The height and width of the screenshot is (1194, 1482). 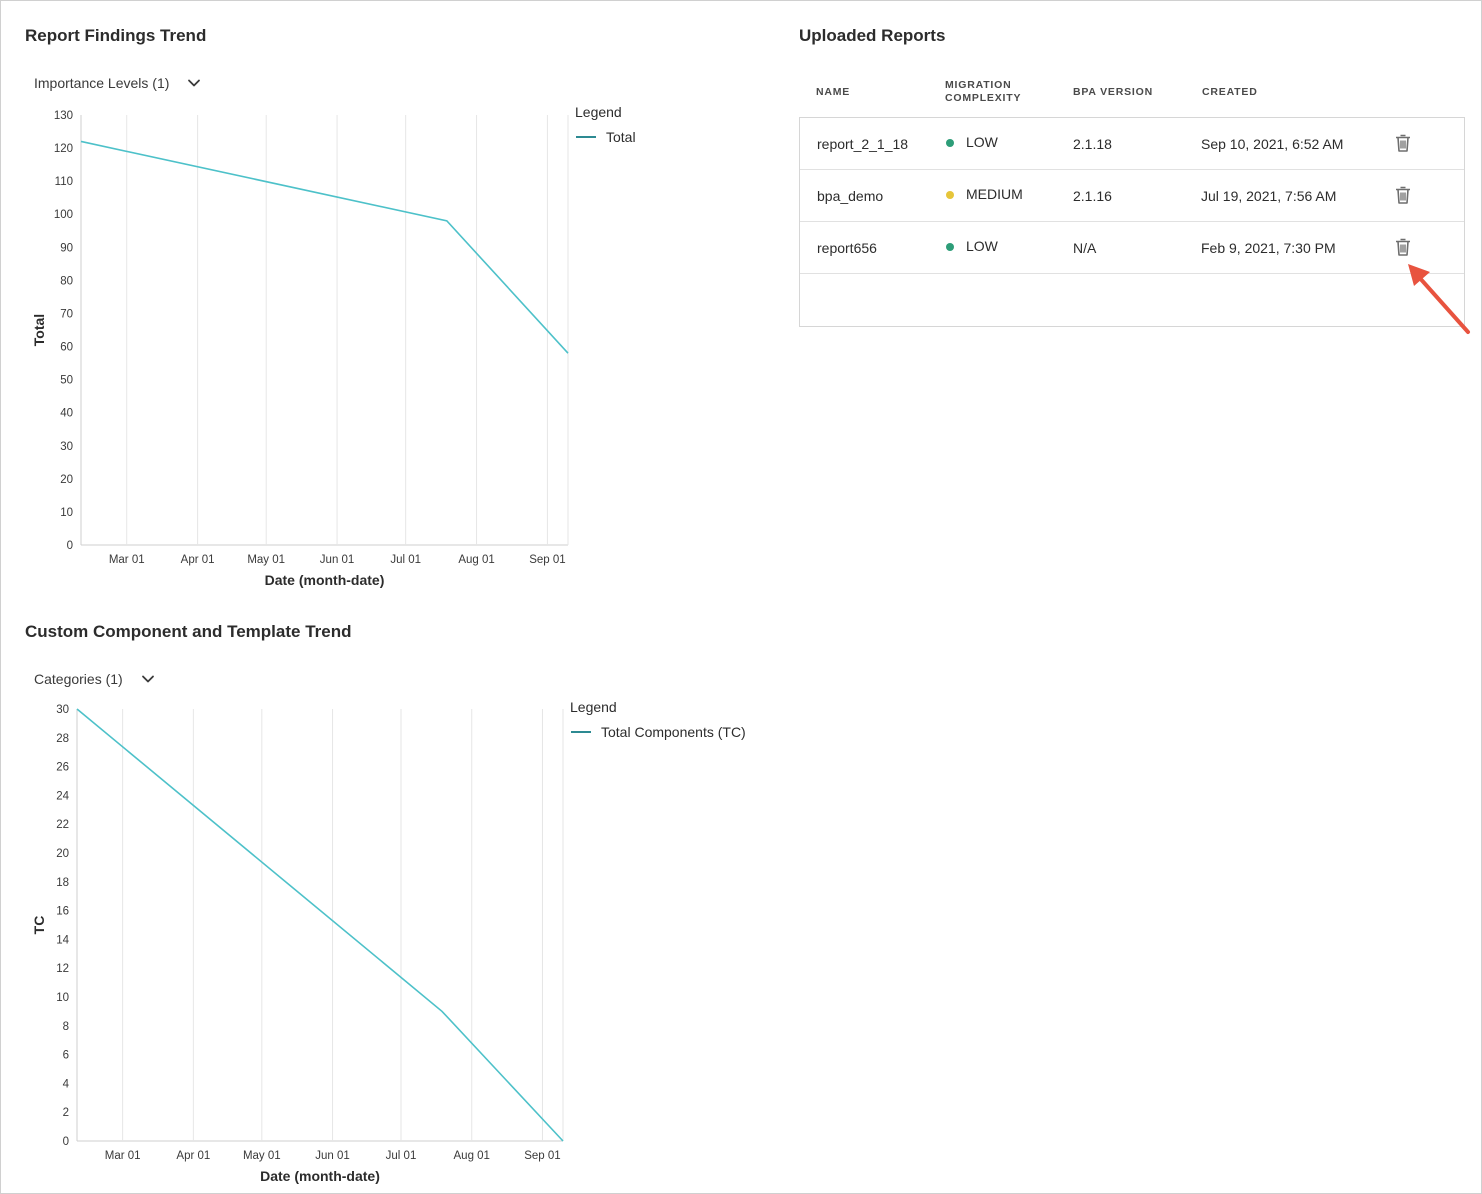 I want to click on column-header-created: CREATED, so click(x=1230, y=92).